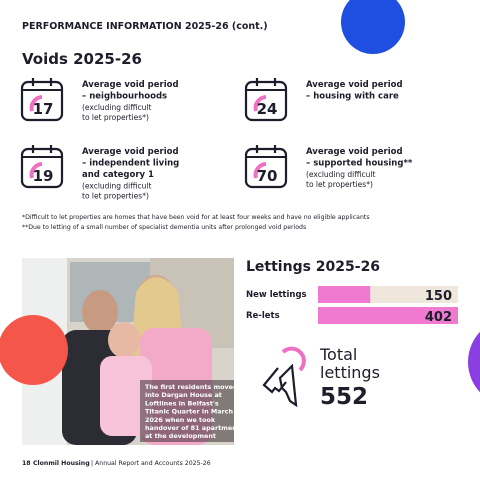  Describe the element at coordinates (350, 372) in the screenshot. I see `total-label: lettings` at that location.